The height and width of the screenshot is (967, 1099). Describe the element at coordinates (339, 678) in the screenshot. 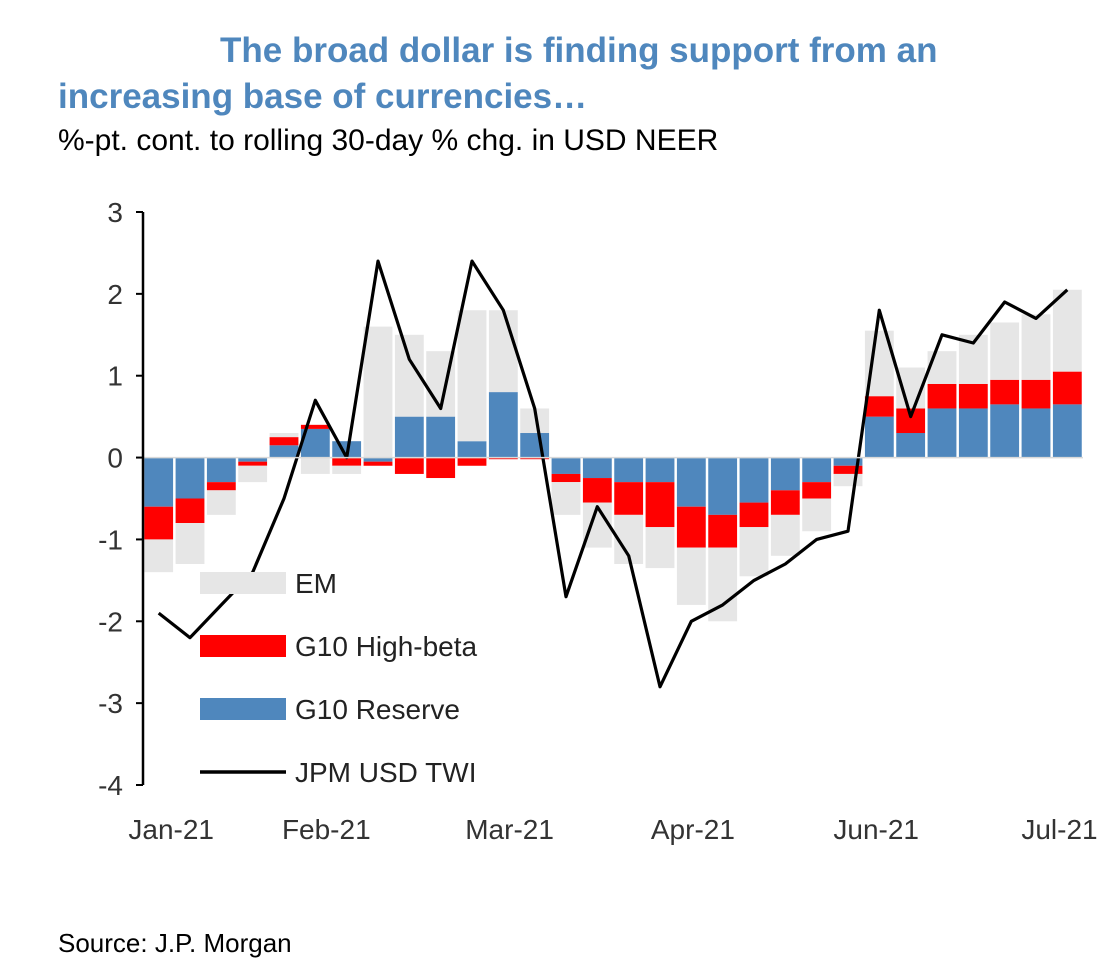

I see `legend: EM G10 High-beta G10 Reserve JPM USD TWI` at that location.